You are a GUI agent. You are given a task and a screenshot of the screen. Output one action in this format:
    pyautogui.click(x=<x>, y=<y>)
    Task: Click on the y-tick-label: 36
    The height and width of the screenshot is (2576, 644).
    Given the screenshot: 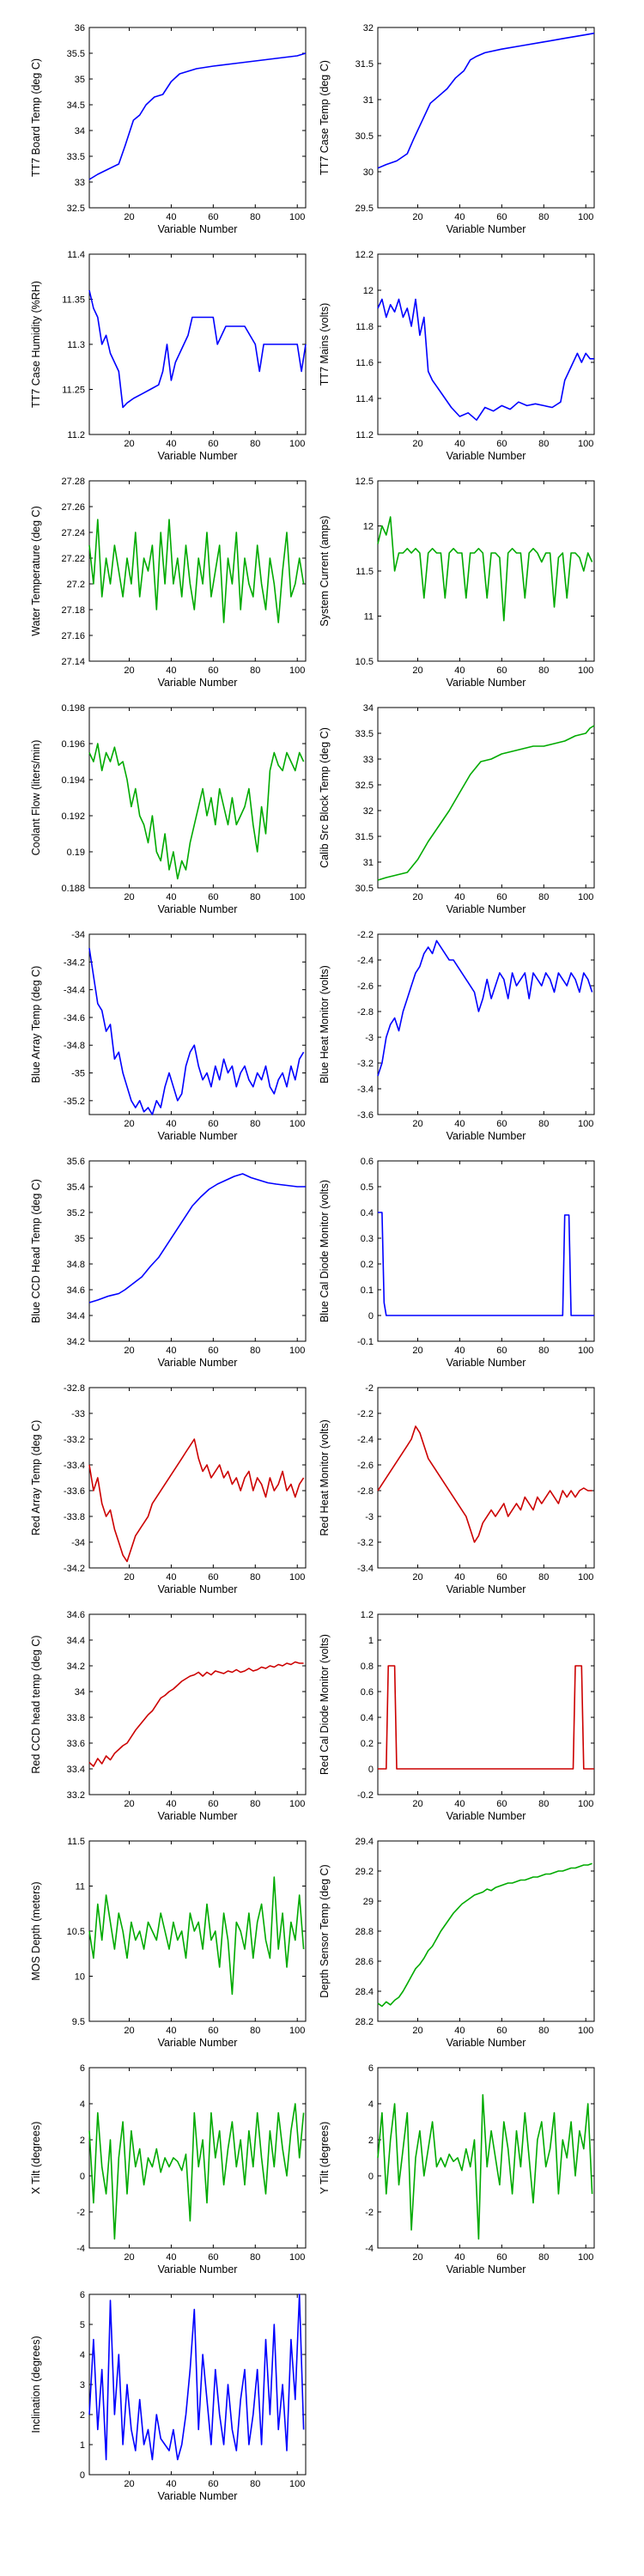 What is the action you would take?
    pyautogui.click(x=80, y=28)
    